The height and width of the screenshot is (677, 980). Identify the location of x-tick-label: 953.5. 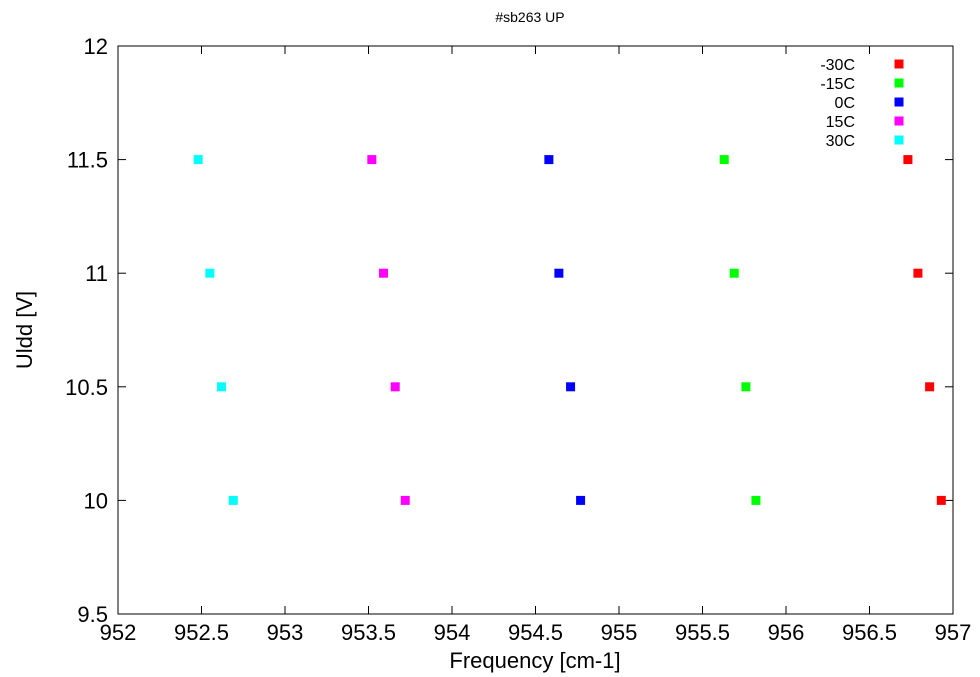
(368, 632).